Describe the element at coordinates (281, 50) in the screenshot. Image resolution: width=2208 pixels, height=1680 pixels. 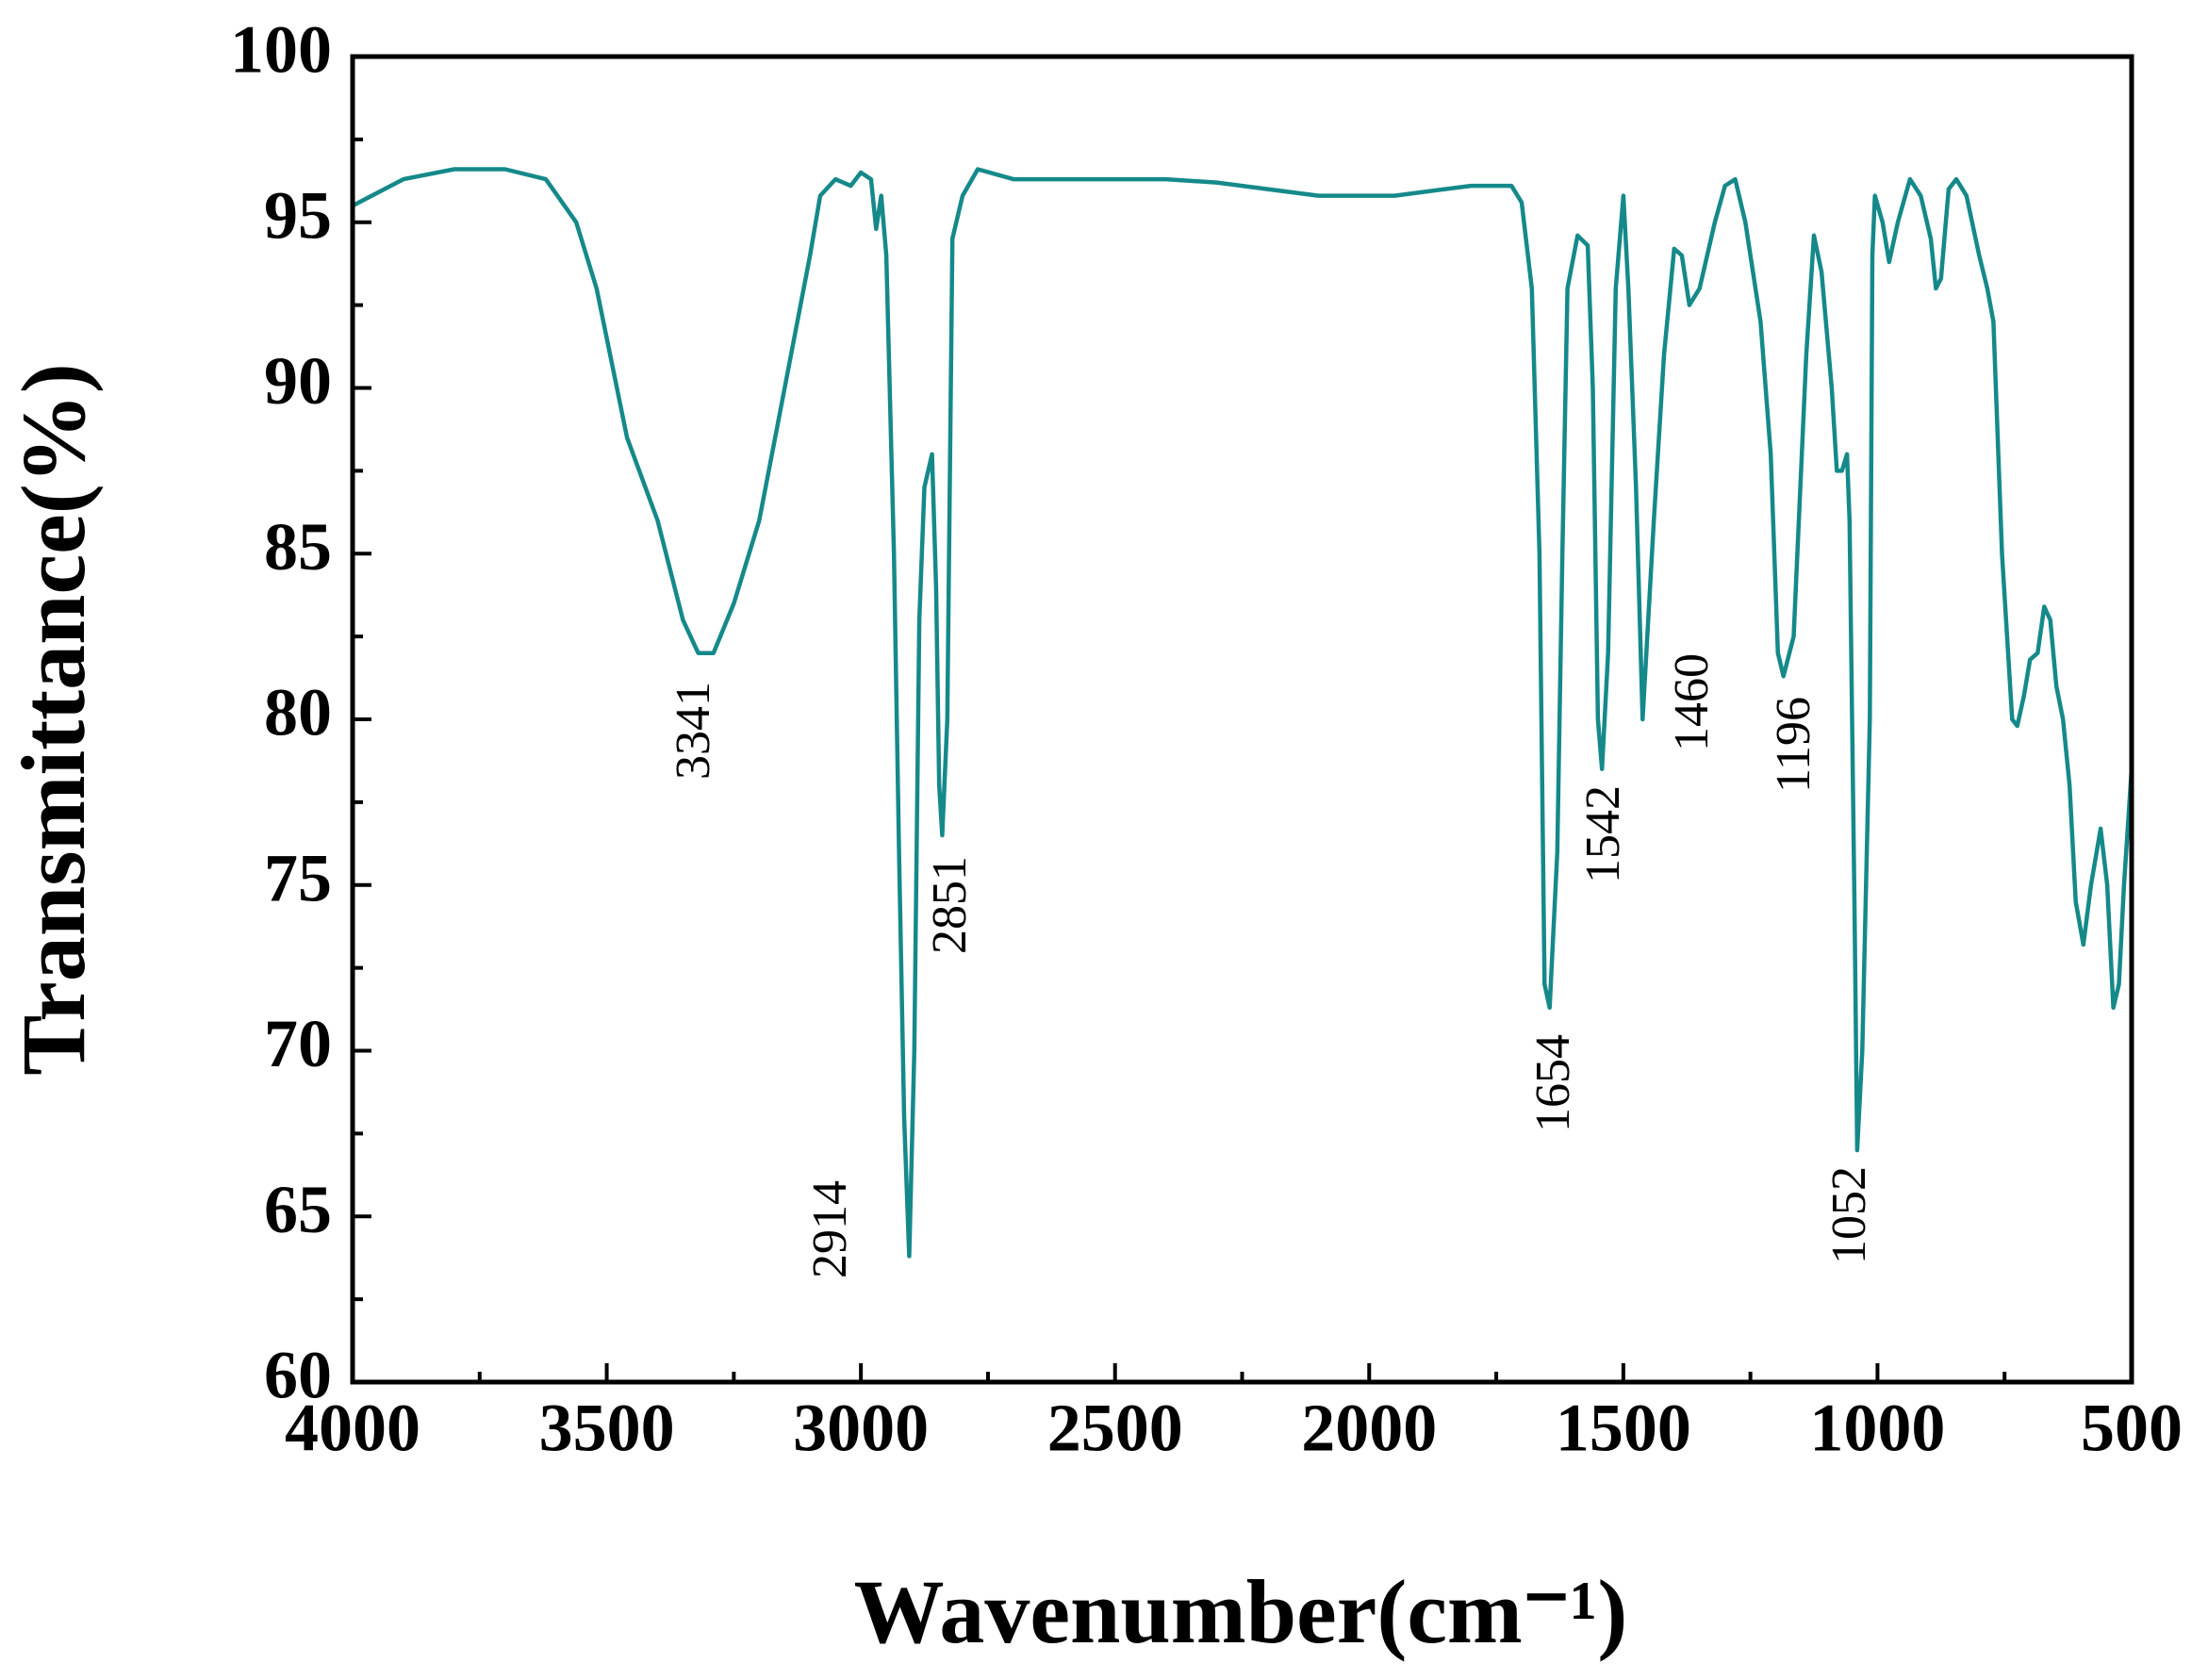
I see `y-tick-label: 100` at that location.